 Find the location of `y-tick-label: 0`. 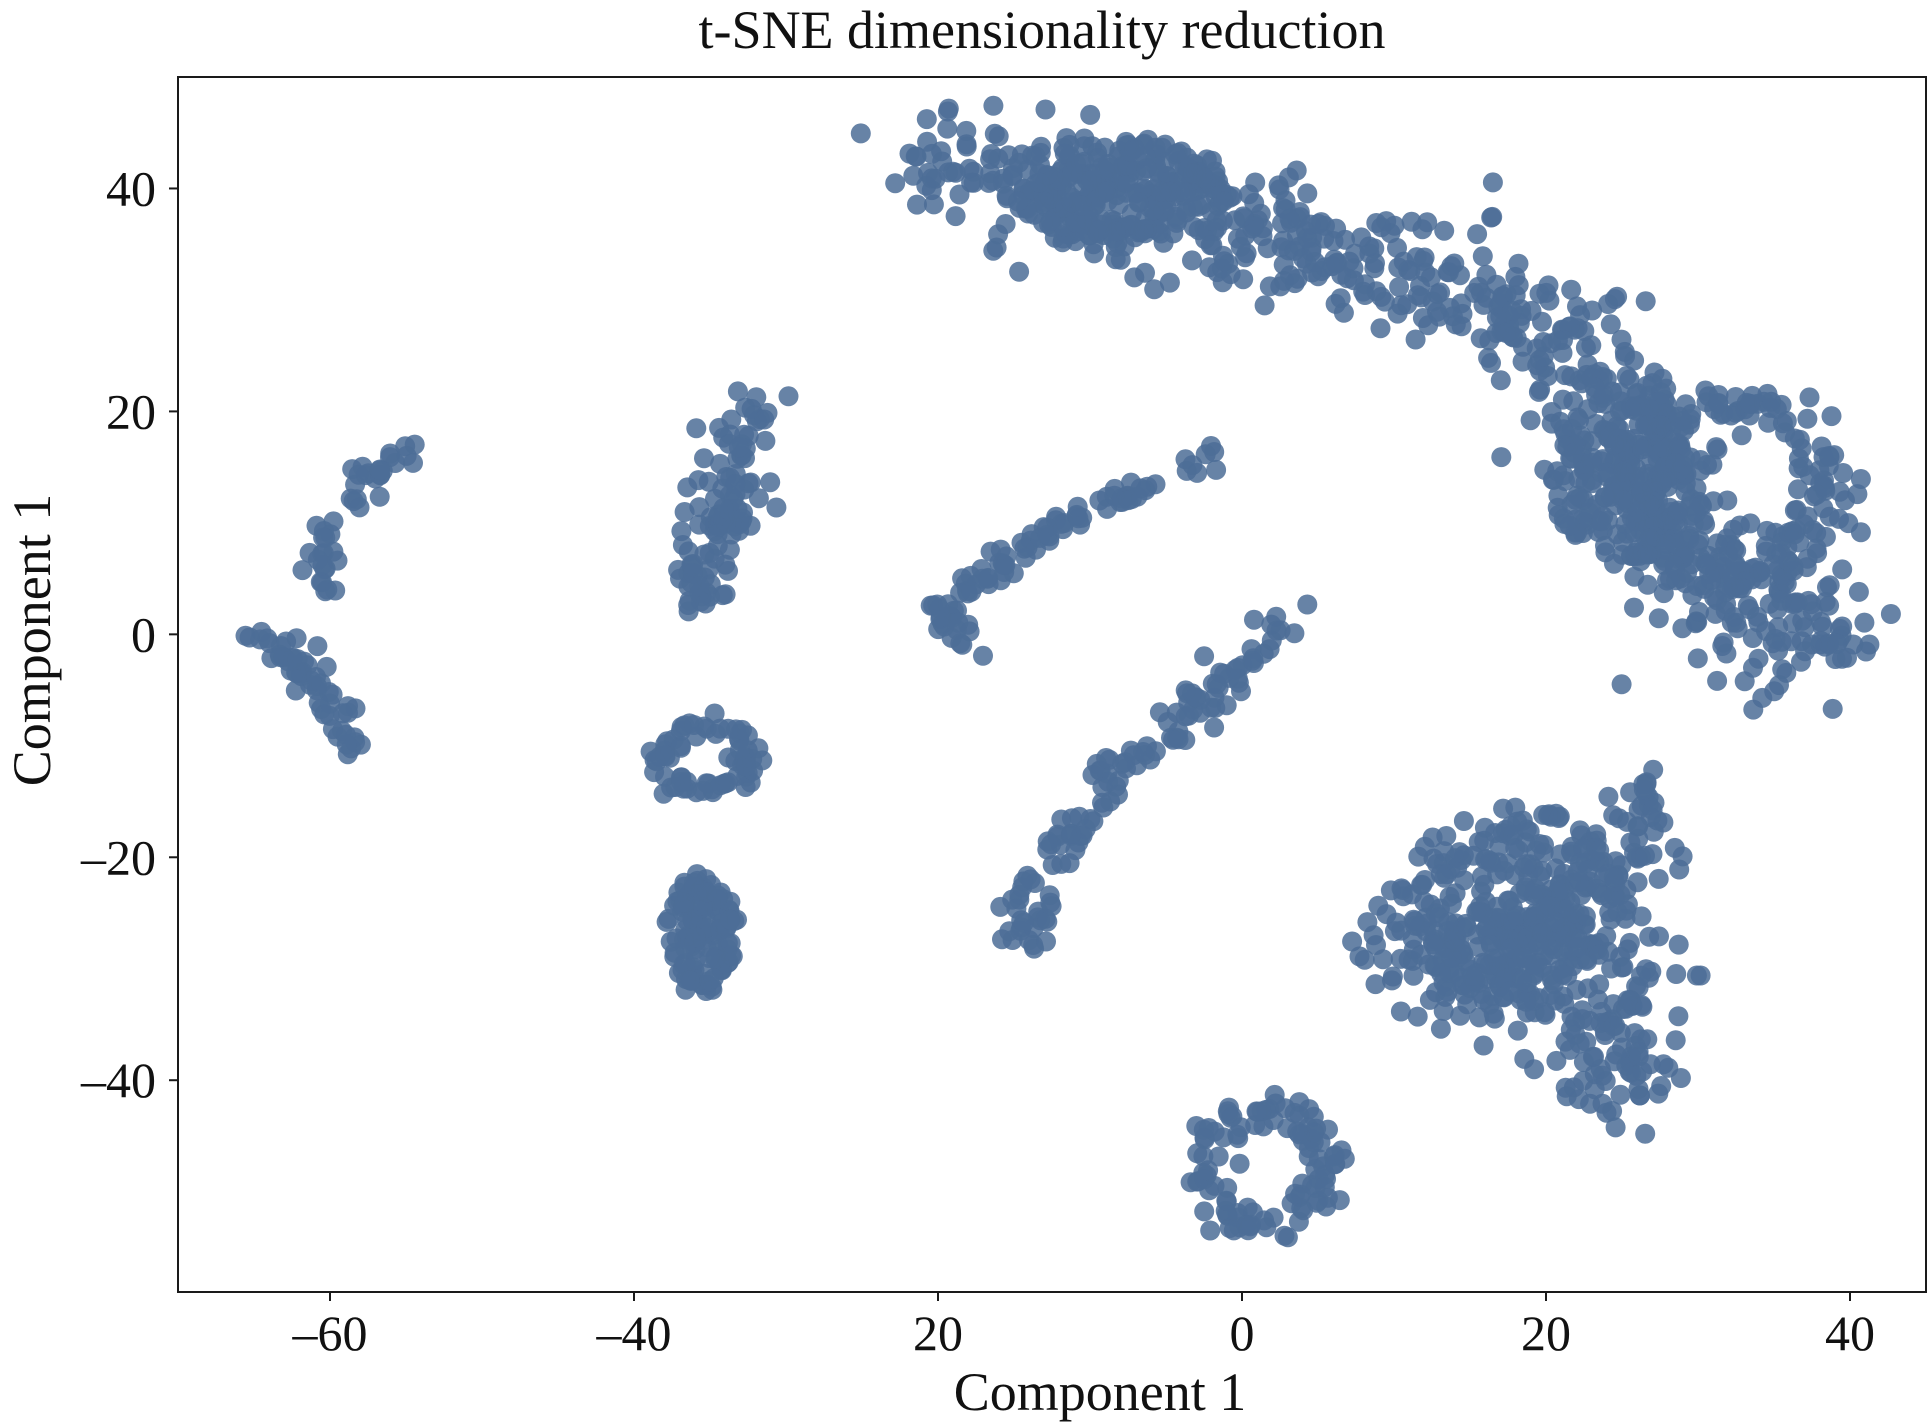

y-tick-label: 0 is located at coordinates (143, 634).